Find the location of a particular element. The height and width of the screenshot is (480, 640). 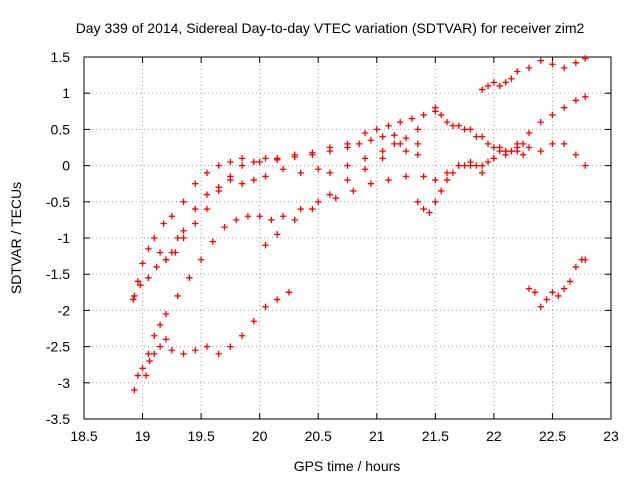

y-tick-label: 0.5 is located at coordinates (61, 129).